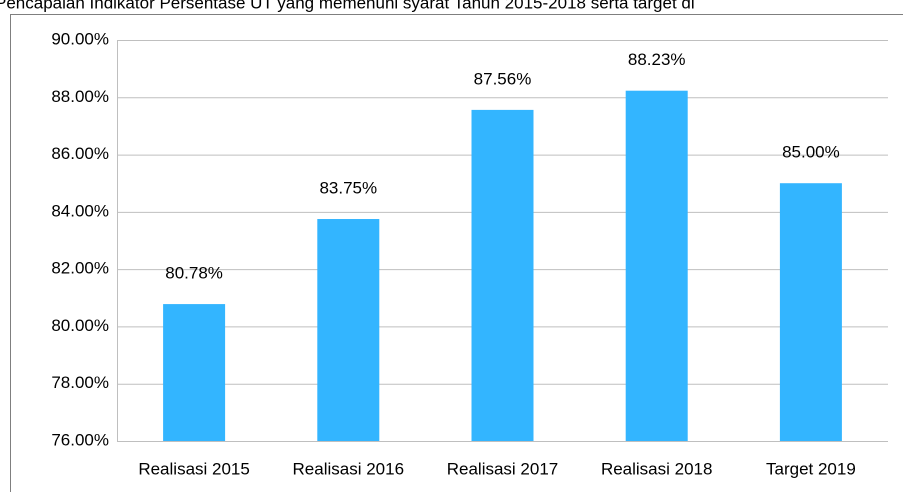  Describe the element at coordinates (80, 268) in the screenshot. I see `y-tick-label: 82.00%` at that location.